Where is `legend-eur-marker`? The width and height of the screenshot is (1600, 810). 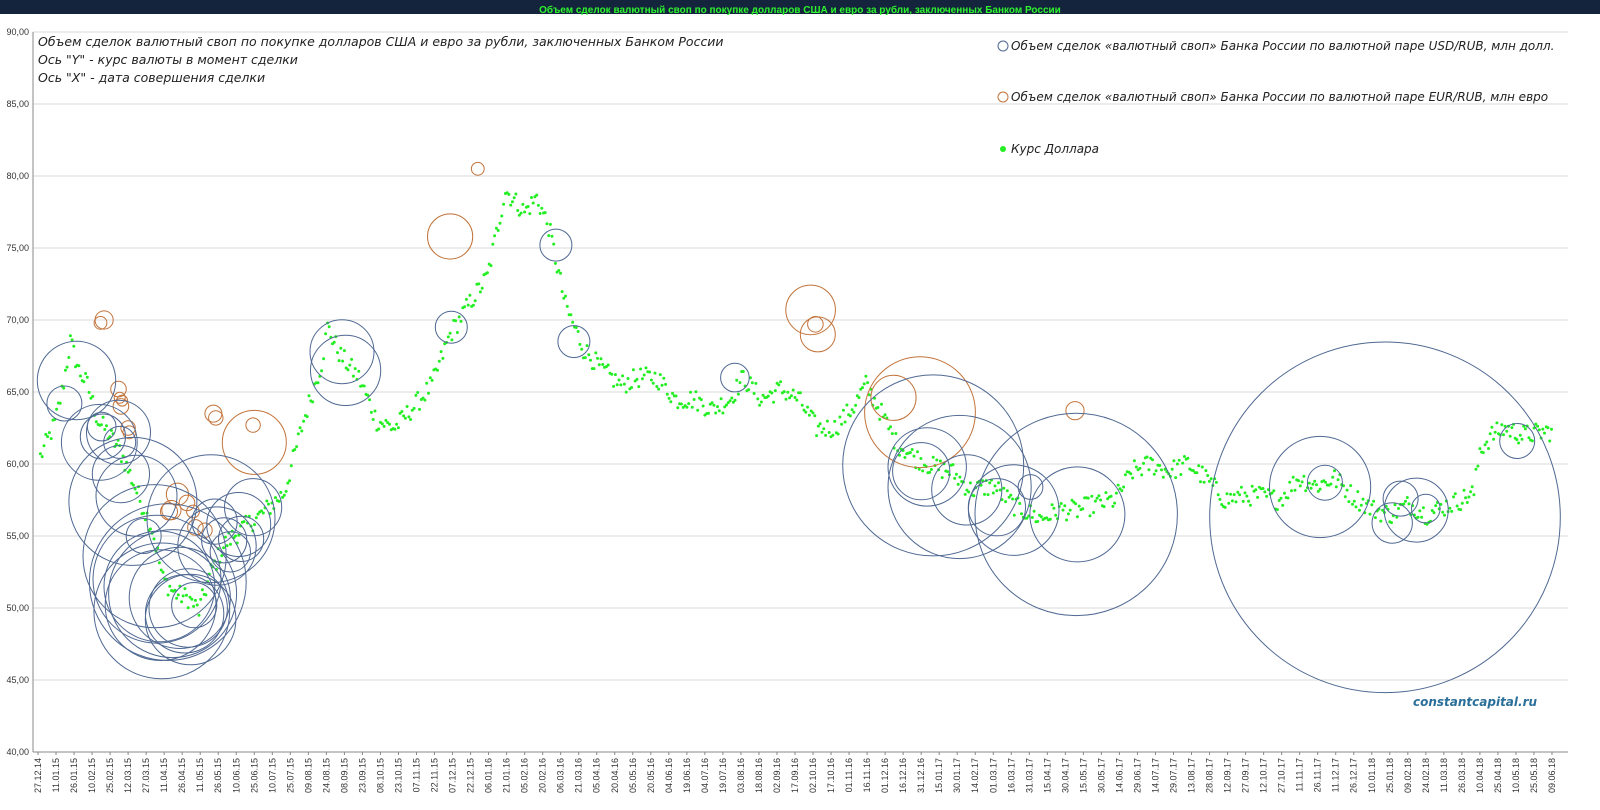 legend-eur-marker is located at coordinates (1003, 97).